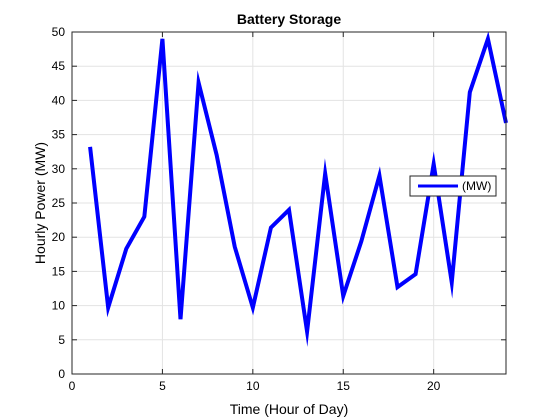 The image size is (560, 420). I want to click on y-tick-label: 40, so click(59, 100).